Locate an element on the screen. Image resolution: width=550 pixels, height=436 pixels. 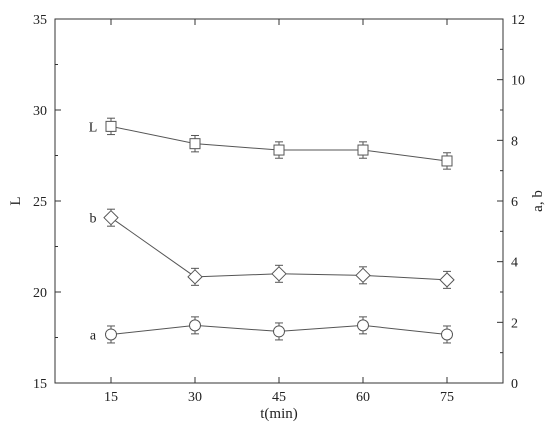
y2-tick-label: 0 is located at coordinates (514, 384).